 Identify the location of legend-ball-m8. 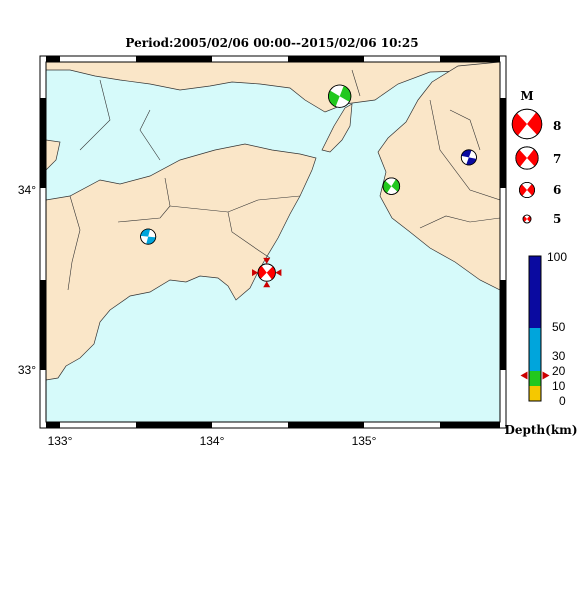
(527, 124).